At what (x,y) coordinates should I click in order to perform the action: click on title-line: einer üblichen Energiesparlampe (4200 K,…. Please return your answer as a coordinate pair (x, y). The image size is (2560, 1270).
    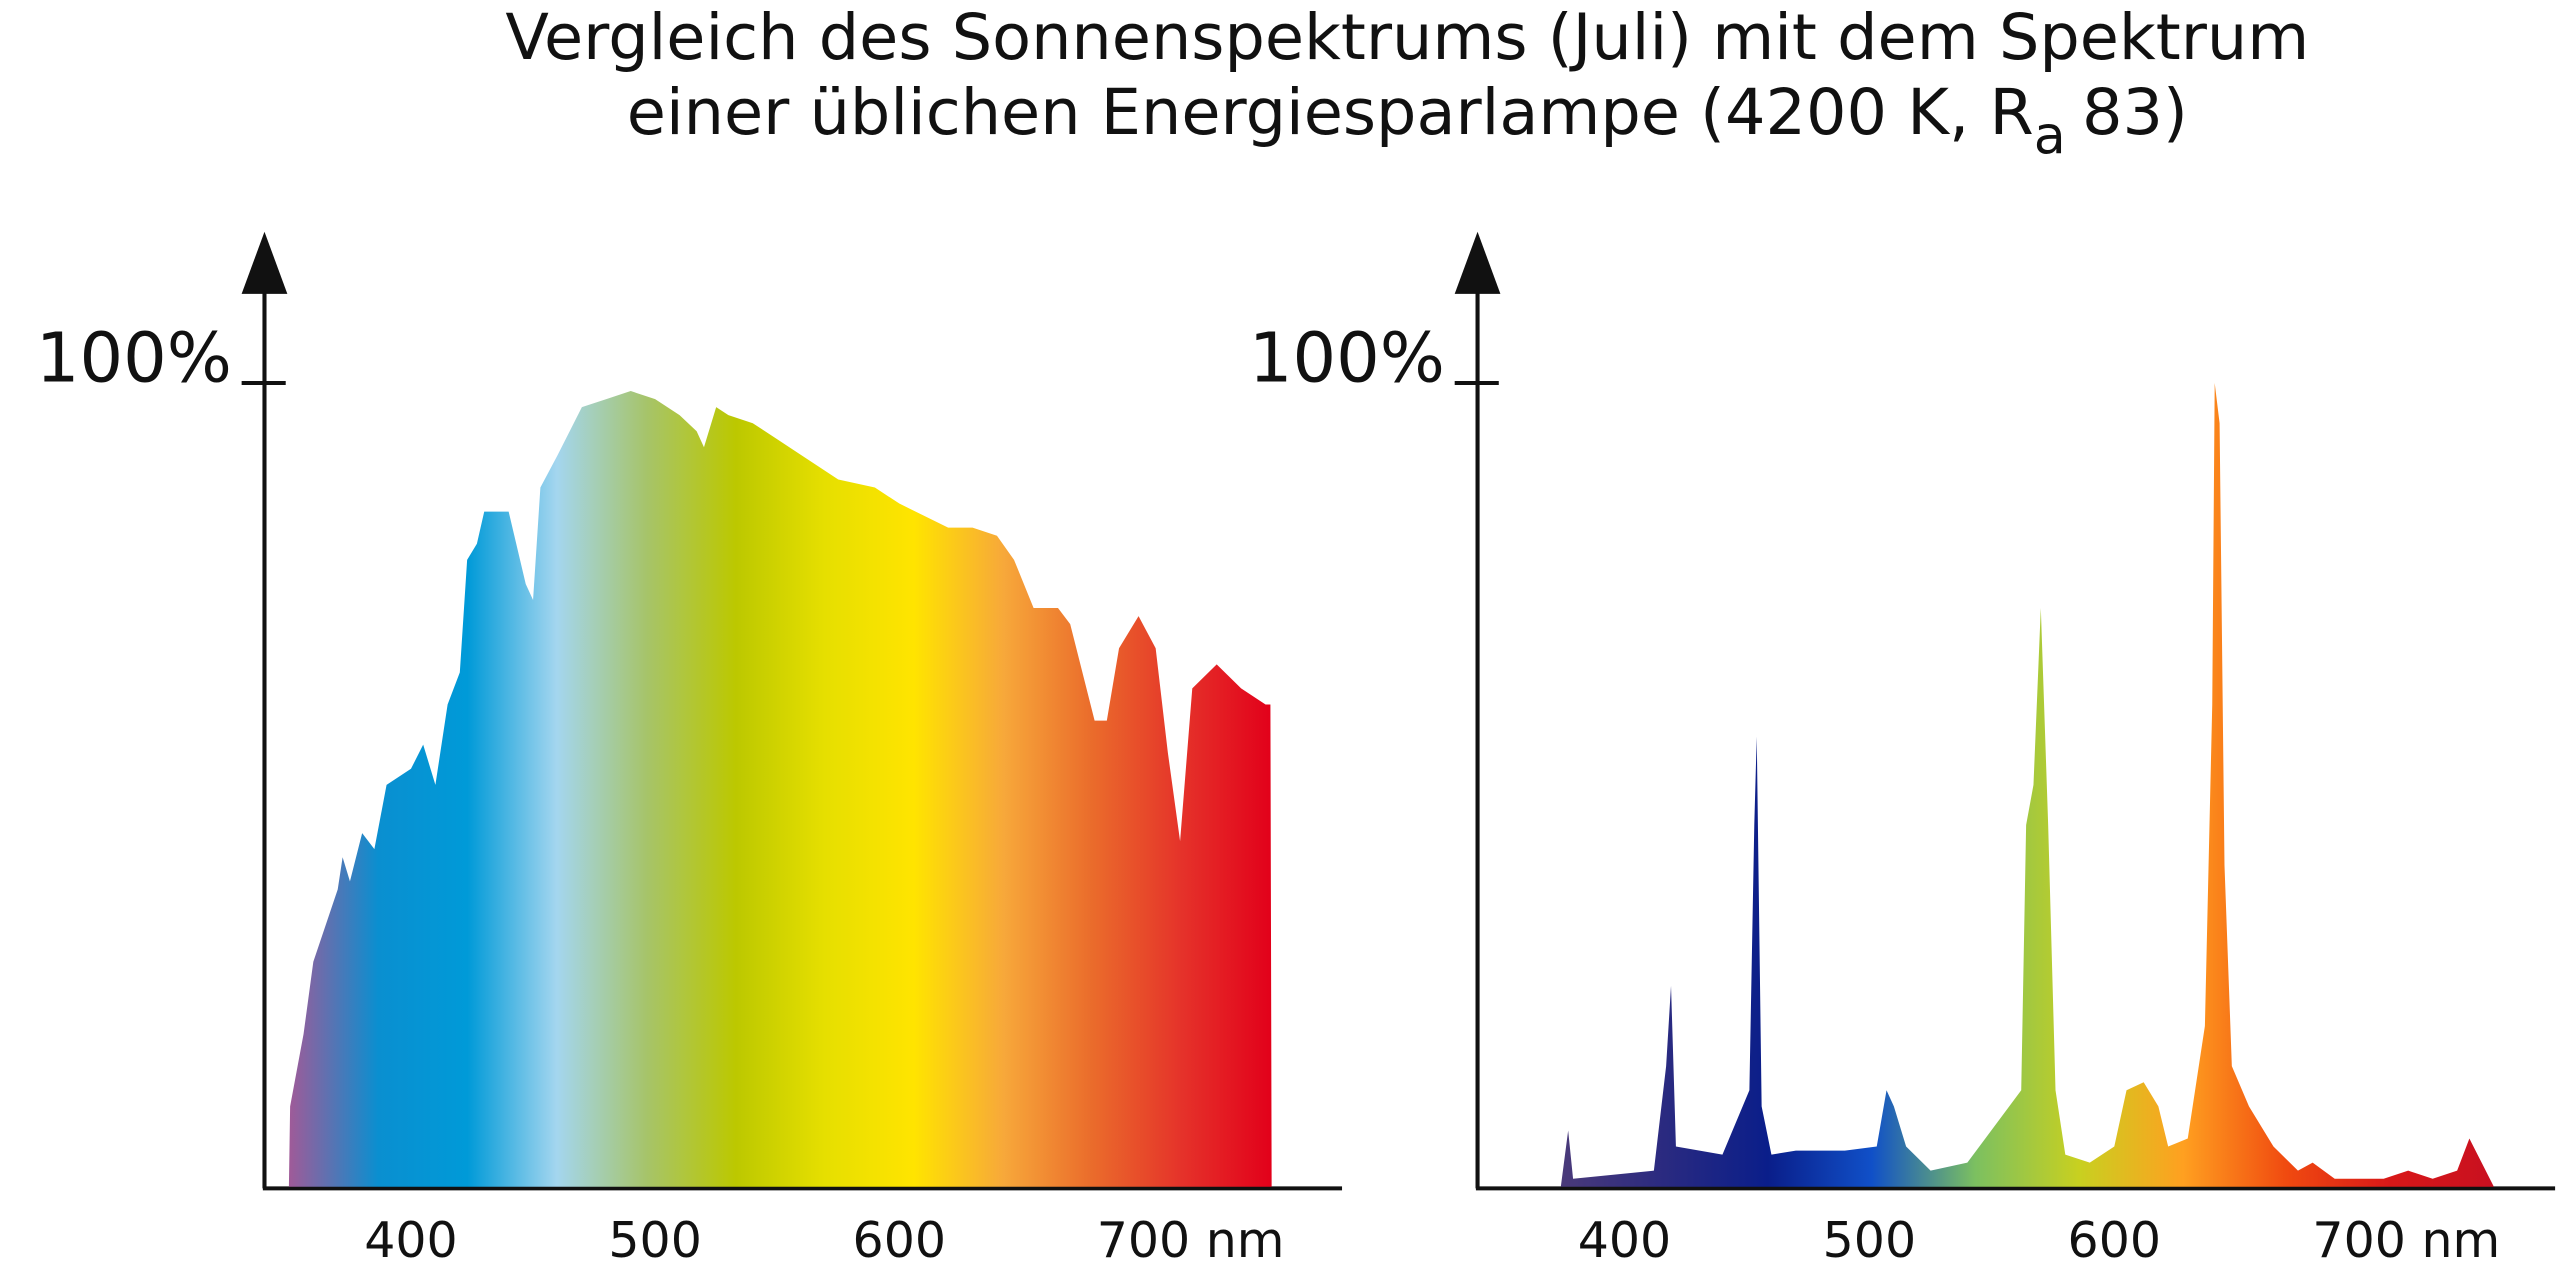
    Looking at the image, I should click on (1407, 121).